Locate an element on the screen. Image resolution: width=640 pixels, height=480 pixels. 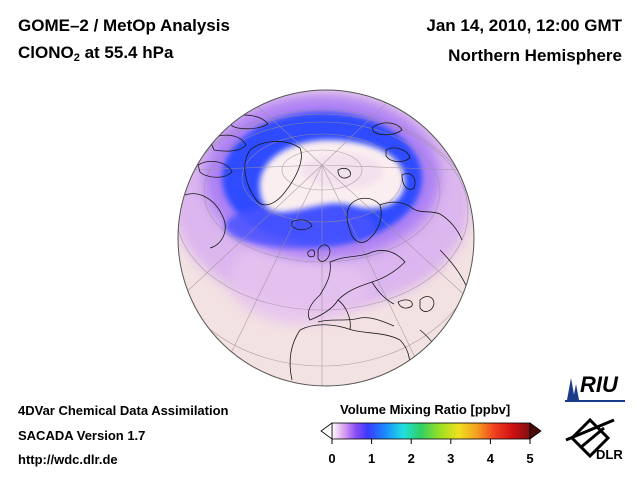
colorbar-tick: 0 is located at coordinates (332, 458).